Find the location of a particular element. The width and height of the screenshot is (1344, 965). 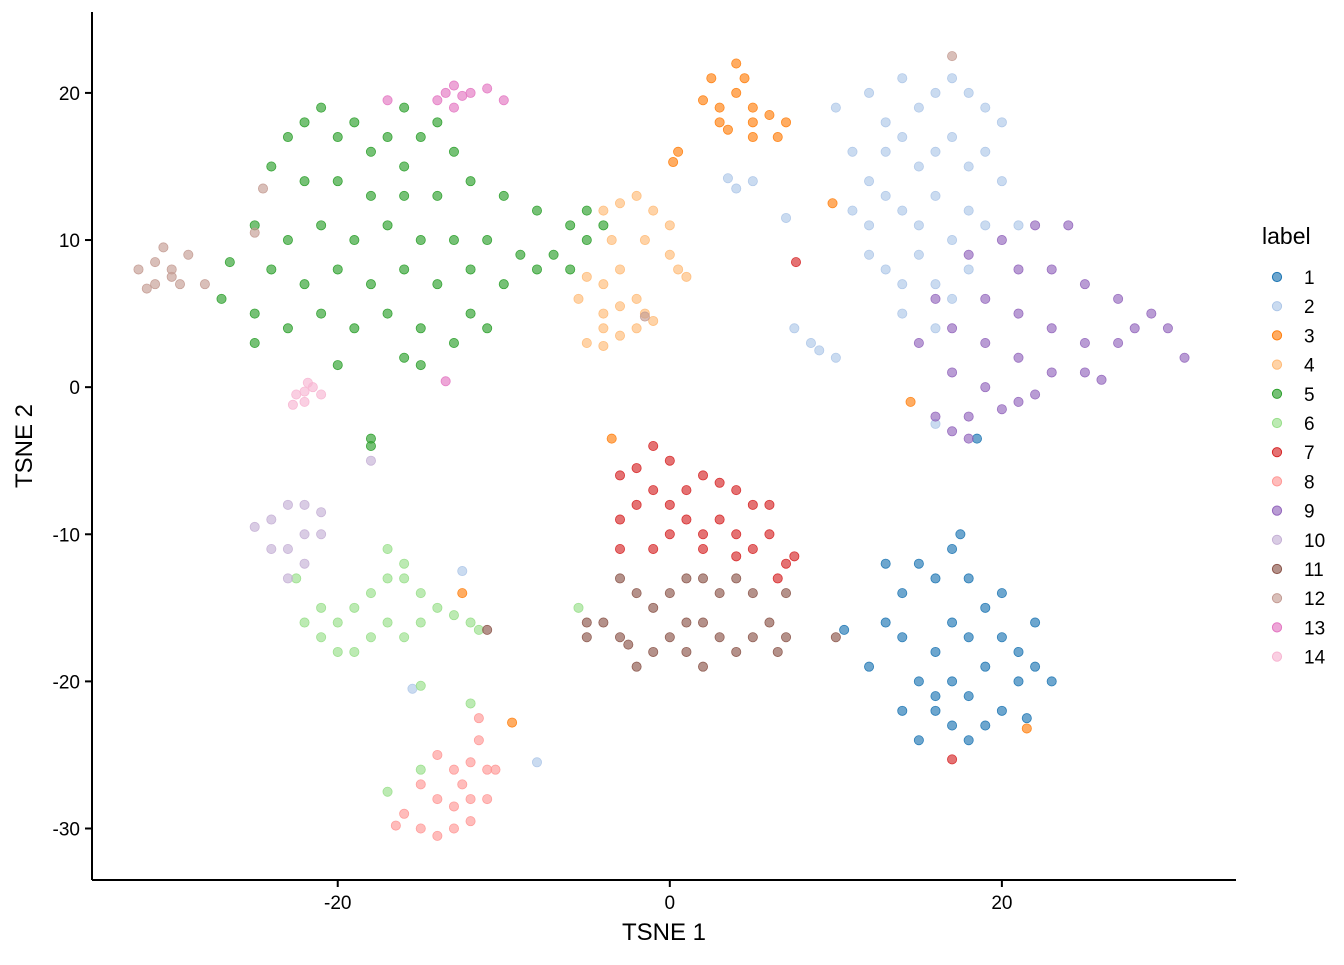

legend-item-13: 13 is located at coordinates (1298, 628).